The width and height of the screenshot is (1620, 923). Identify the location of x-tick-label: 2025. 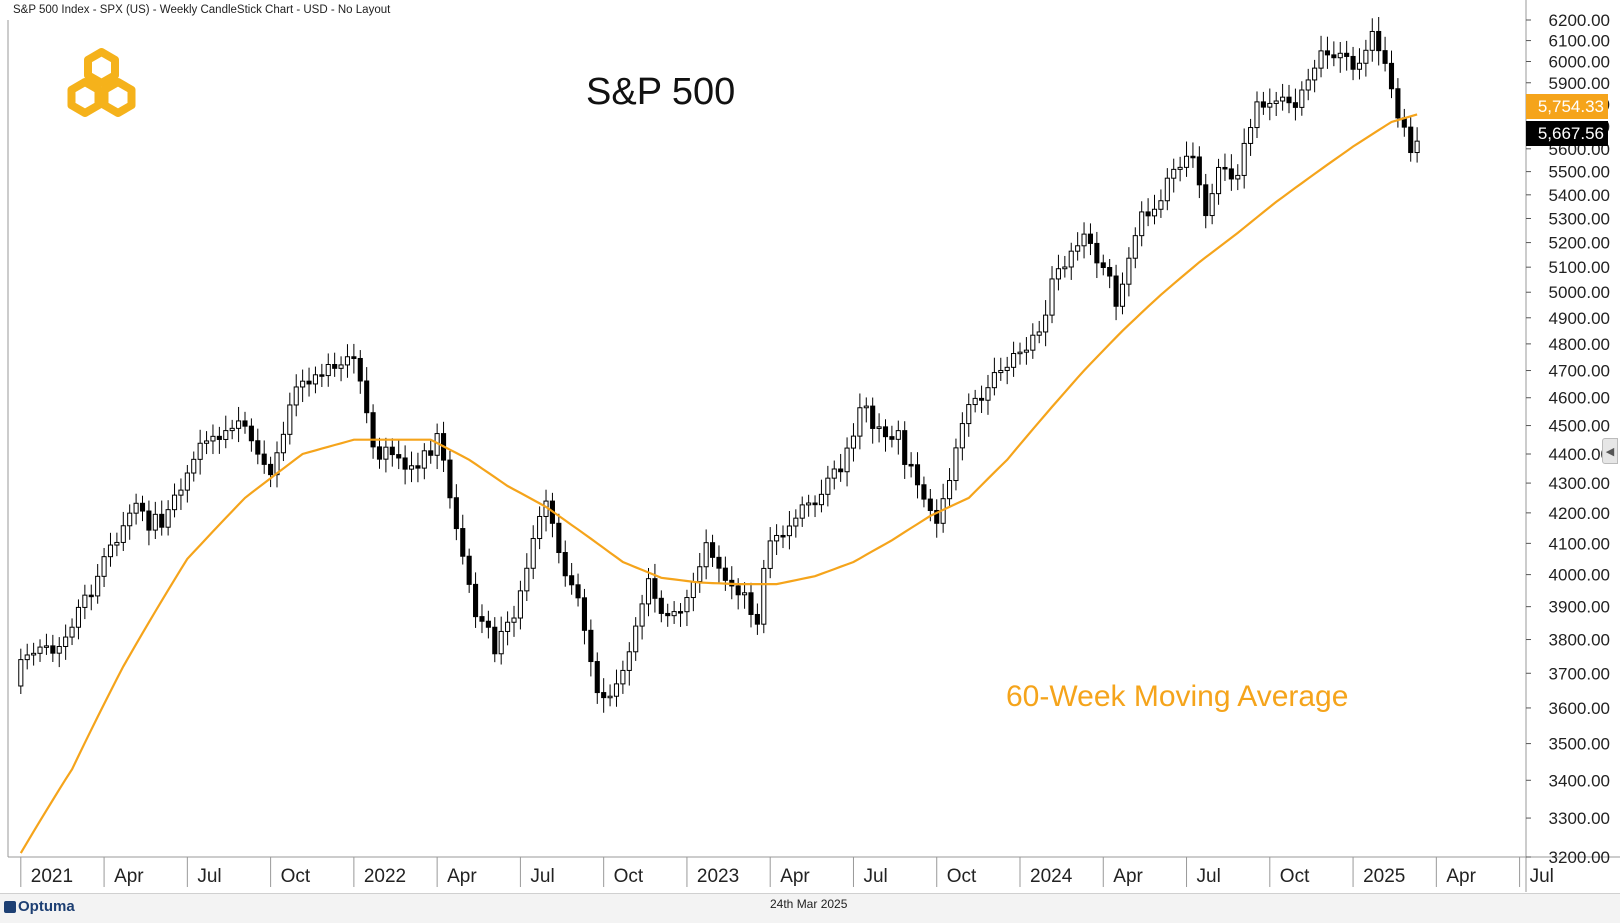
(1384, 876).